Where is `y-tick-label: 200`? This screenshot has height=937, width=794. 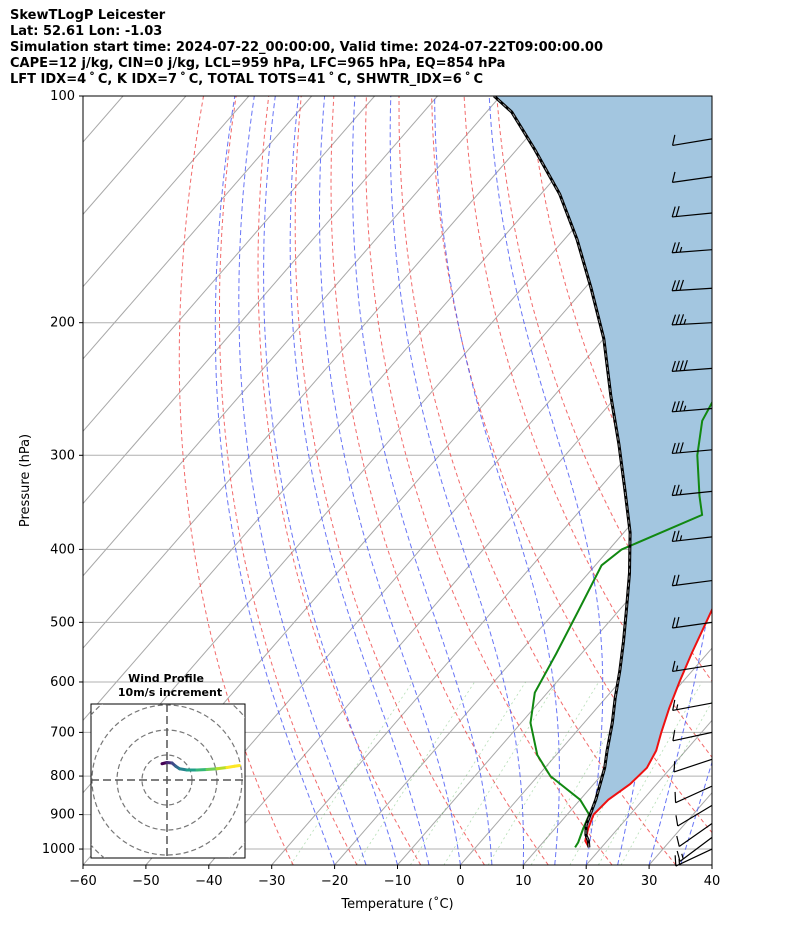 y-tick-label: 200 is located at coordinates (62, 323).